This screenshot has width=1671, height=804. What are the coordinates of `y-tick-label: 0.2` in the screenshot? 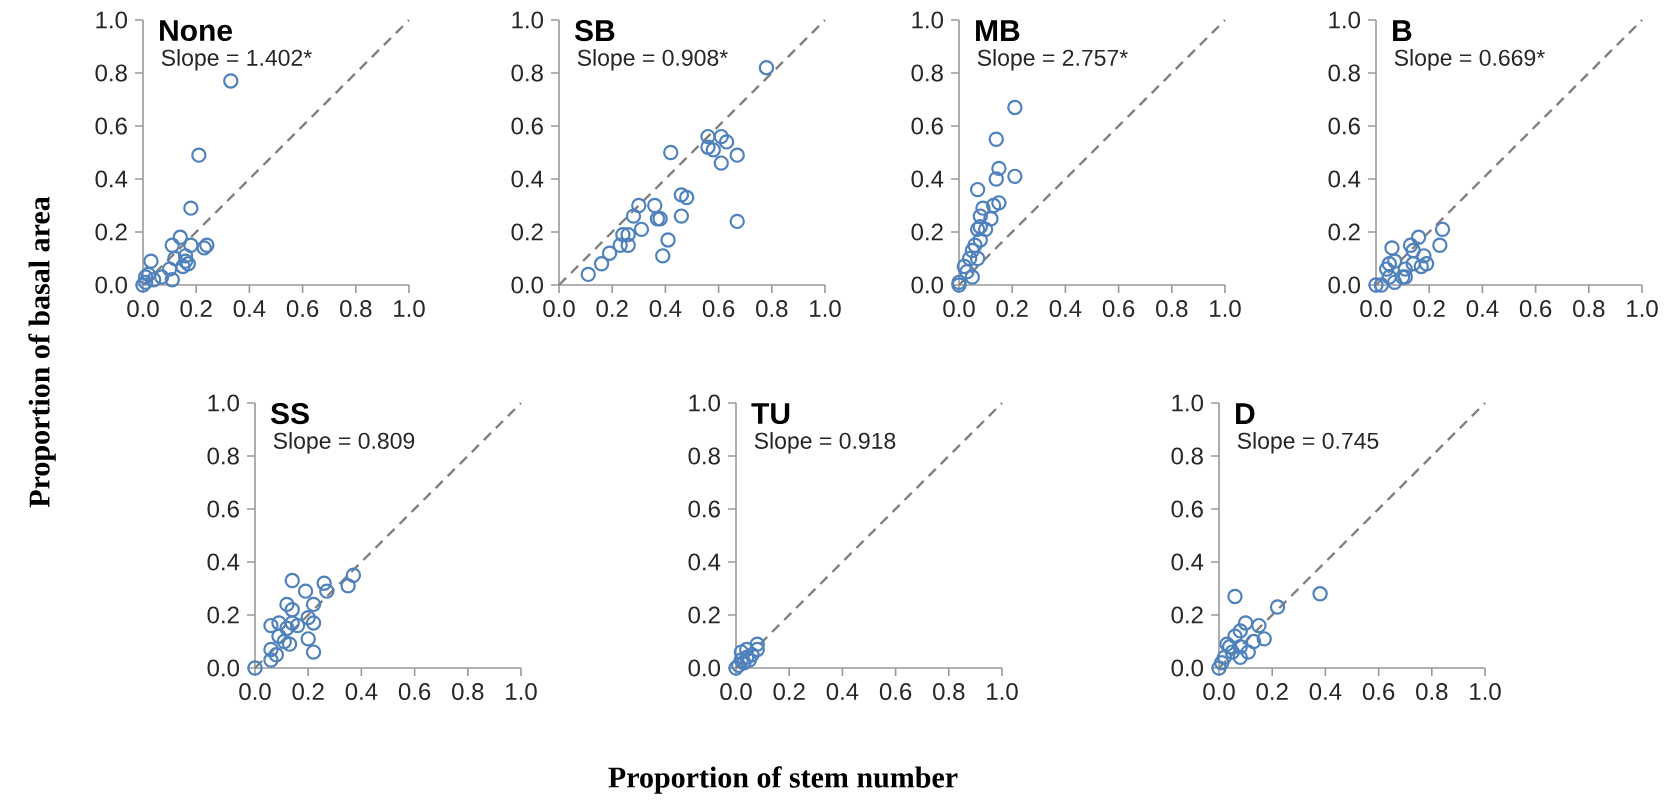 It's located at (111, 232).